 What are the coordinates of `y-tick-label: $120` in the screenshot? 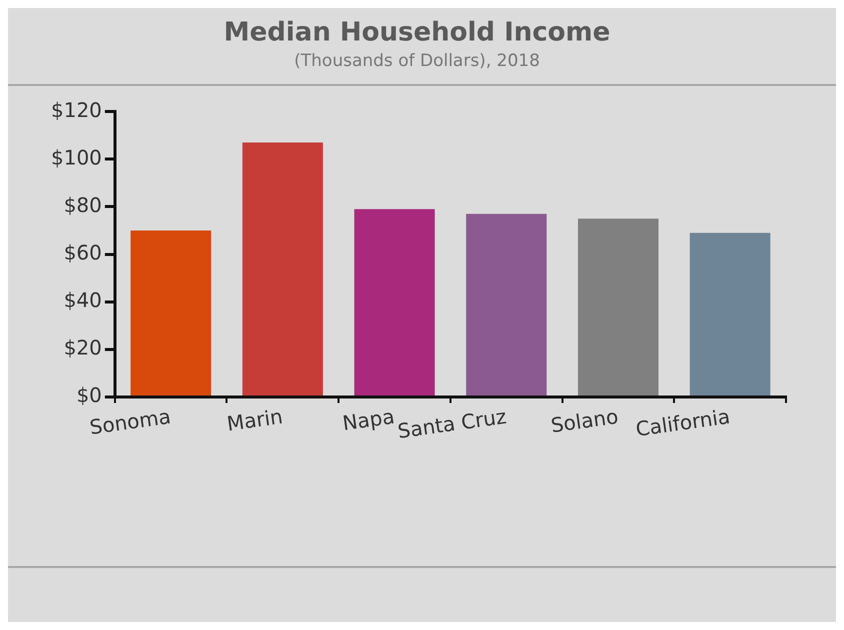 It's located at (76, 110).